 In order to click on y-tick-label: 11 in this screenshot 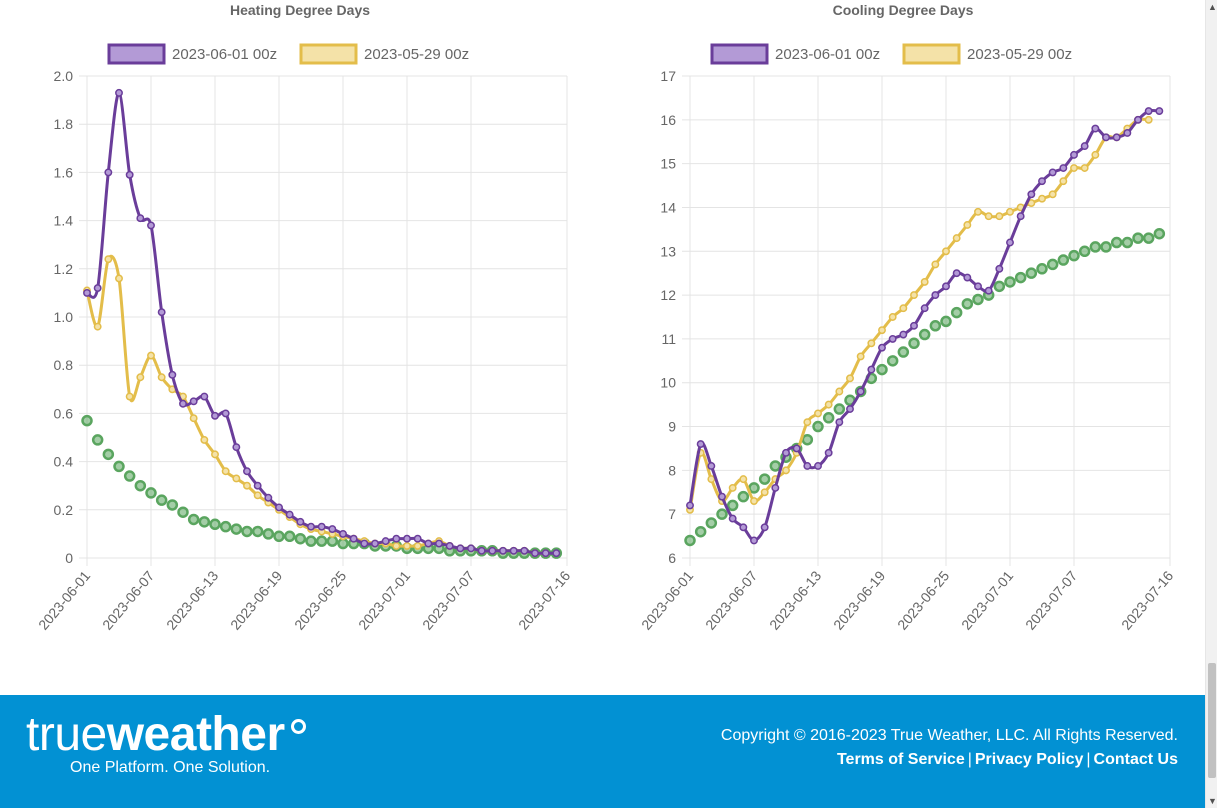, I will do `click(668, 339)`.